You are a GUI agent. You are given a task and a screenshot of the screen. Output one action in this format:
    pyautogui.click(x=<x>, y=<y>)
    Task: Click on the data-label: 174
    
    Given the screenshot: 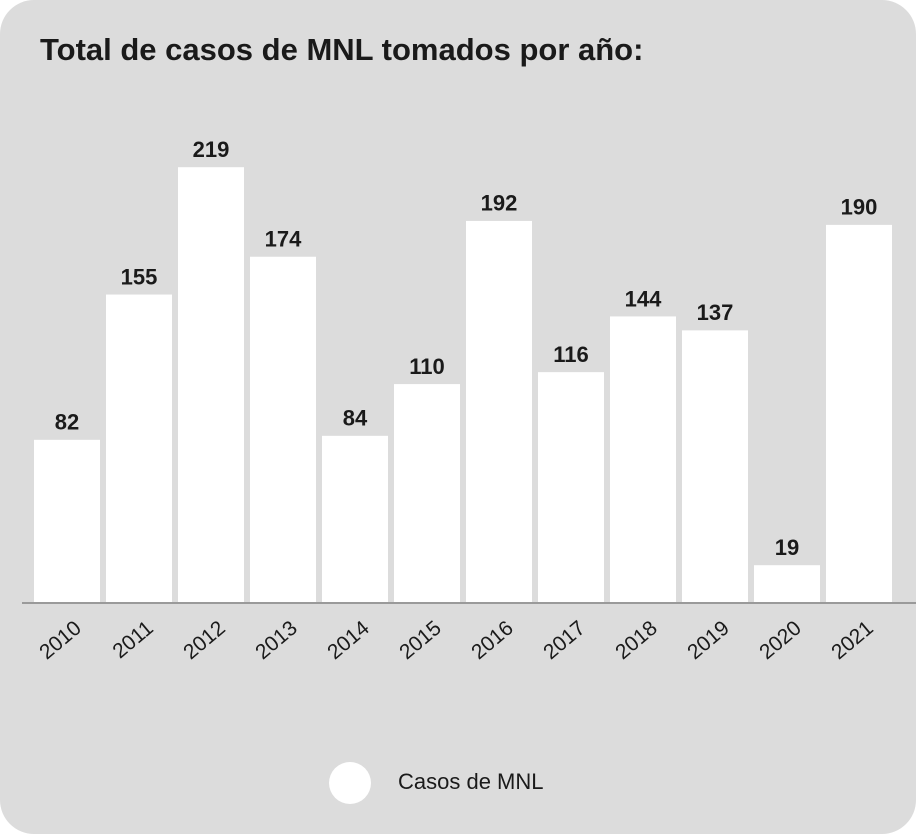 What is the action you would take?
    pyautogui.click(x=283, y=239)
    